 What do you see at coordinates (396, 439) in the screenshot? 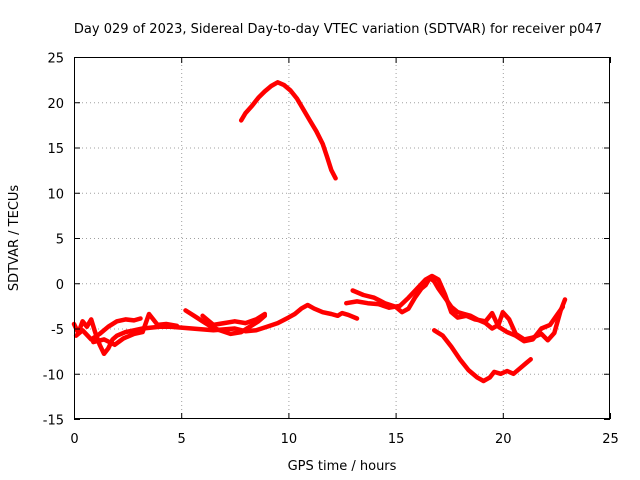
I see `x-tick-label: 15` at bounding box center [396, 439].